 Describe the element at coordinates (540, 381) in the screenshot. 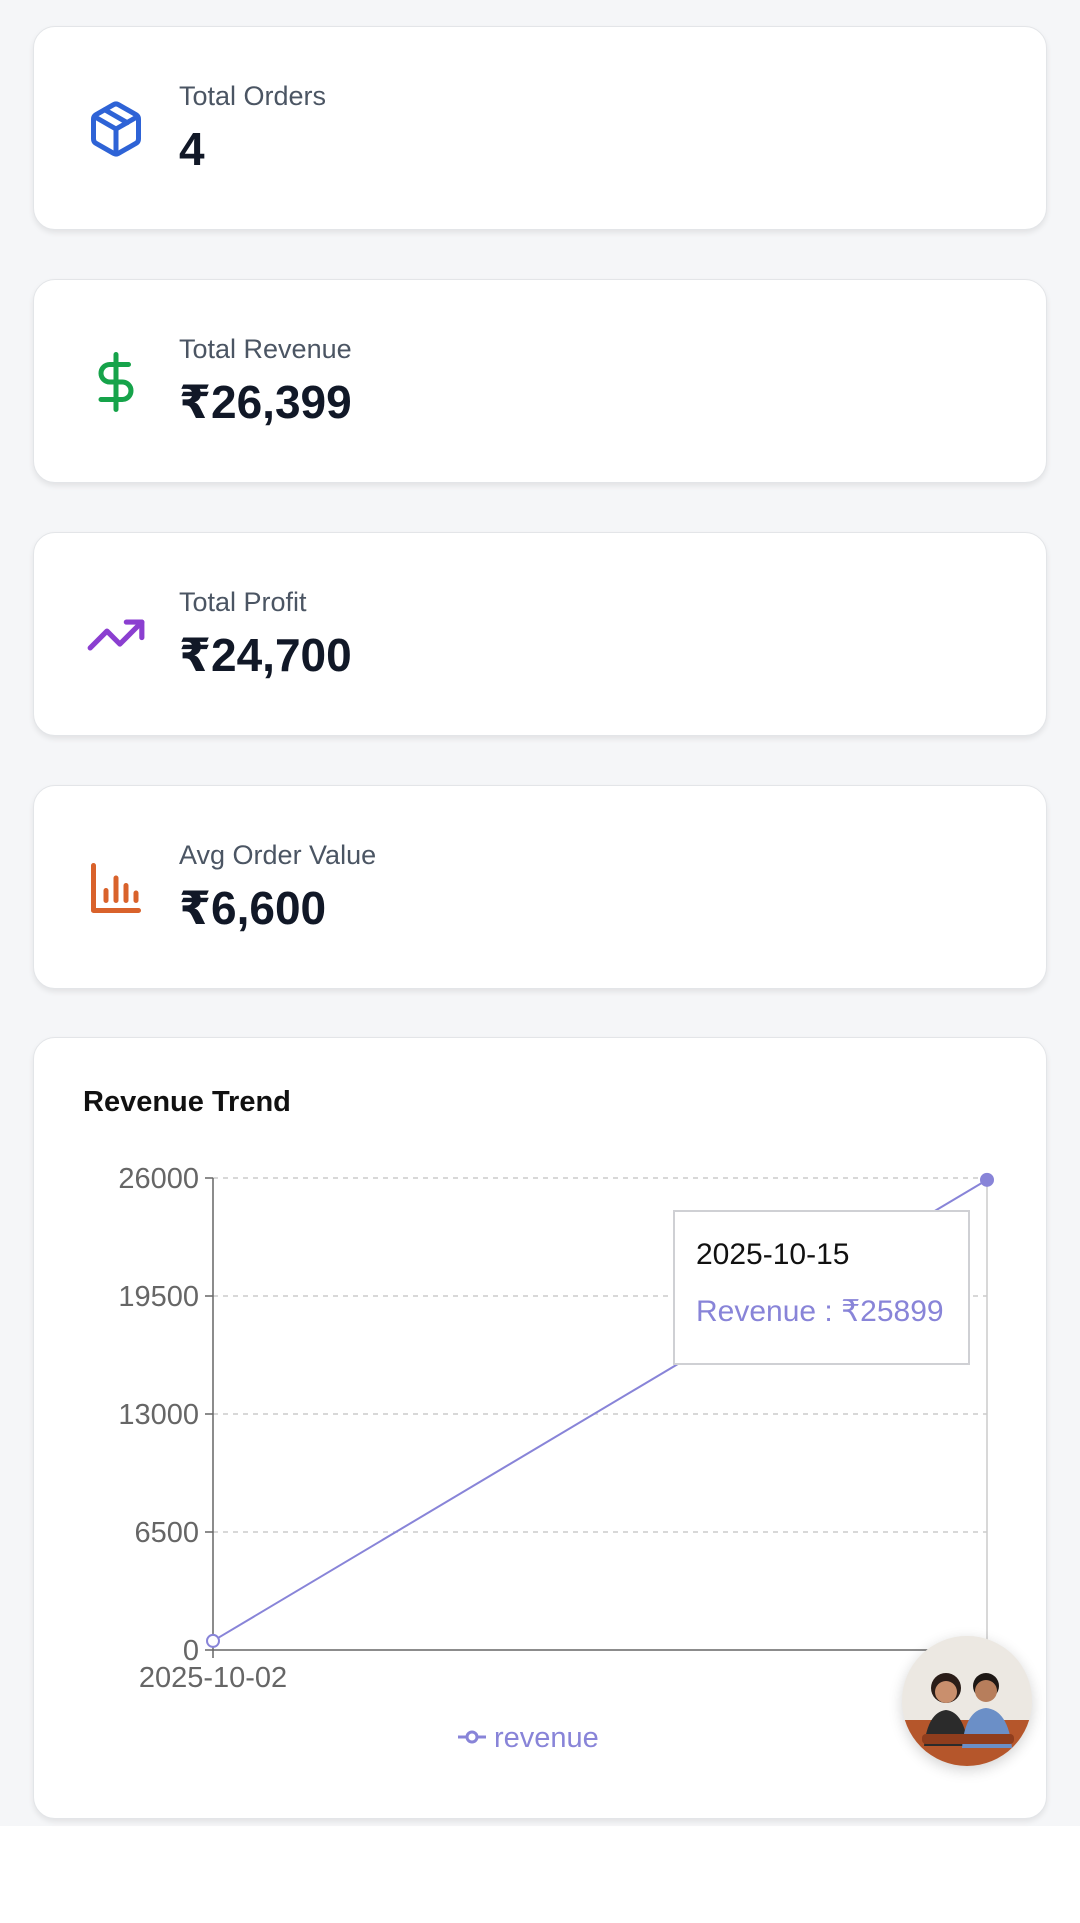

I see `total-revenue-card: Total Revenue ₹26,399` at that location.